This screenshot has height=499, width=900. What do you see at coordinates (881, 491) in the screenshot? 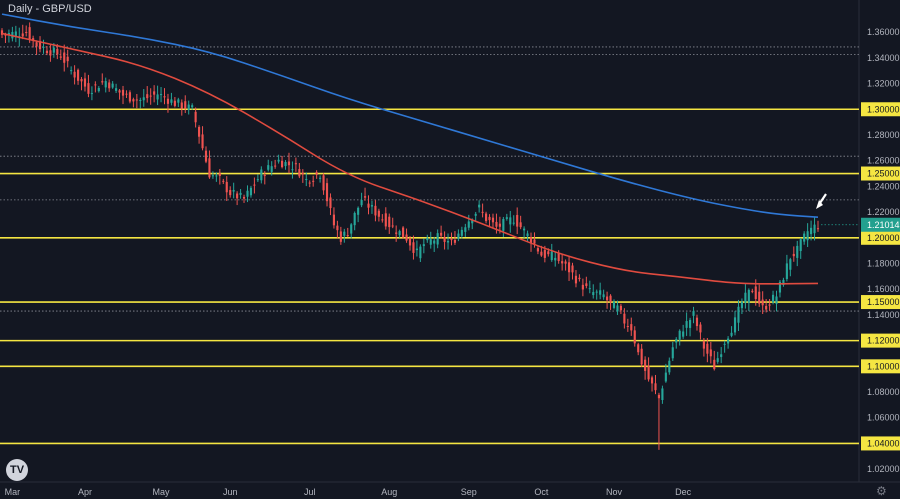
I see `gear-icon: ⚙` at bounding box center [881, 491].